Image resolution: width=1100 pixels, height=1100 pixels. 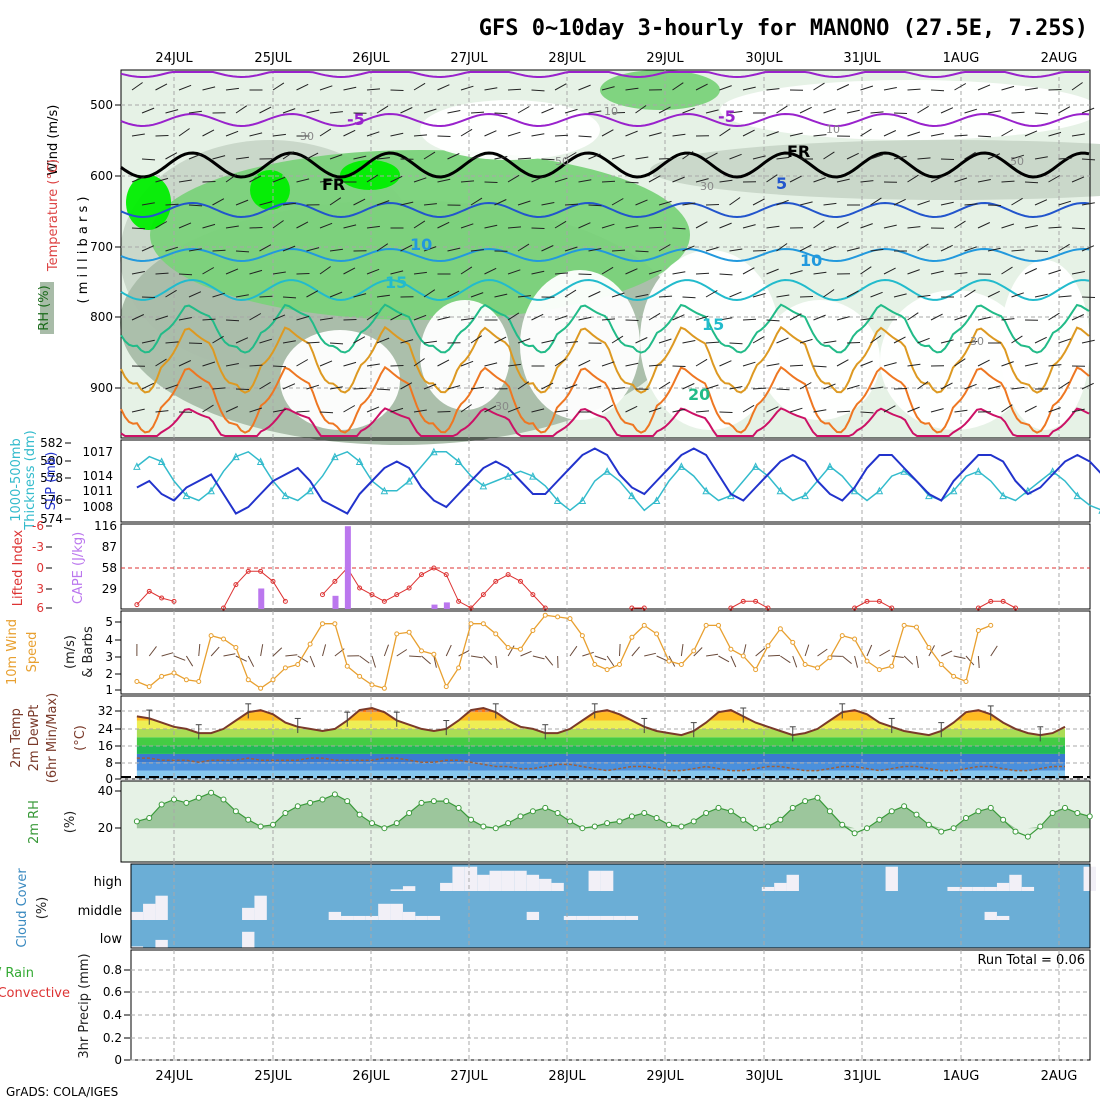 What do you see at coordinates (665, 1076) in the screenshot?
I see `bottom-date-label: 29JUL` at bounding box center [665, 1076].